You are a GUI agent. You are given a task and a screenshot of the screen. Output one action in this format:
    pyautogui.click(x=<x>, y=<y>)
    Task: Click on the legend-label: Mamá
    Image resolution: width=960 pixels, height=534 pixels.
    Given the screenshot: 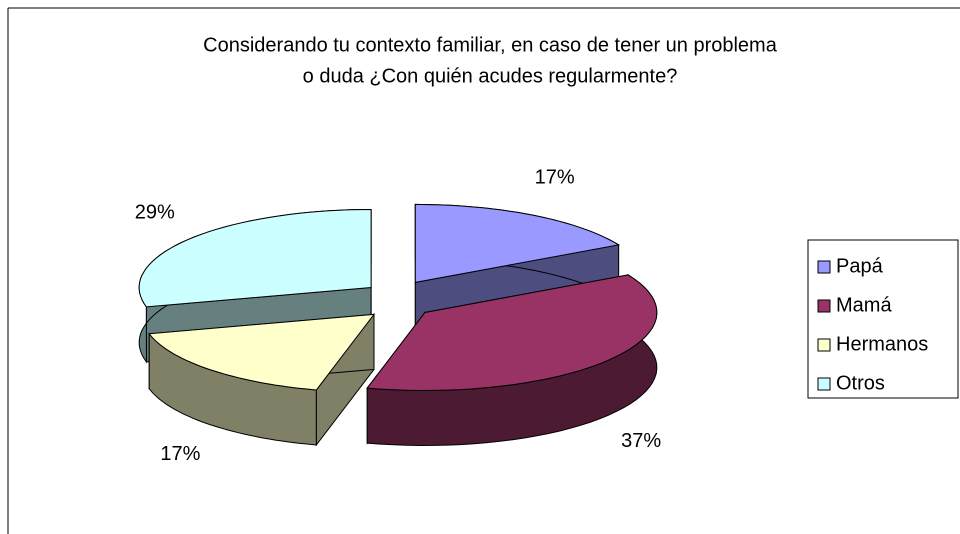 What is the action you would take?
    pyautogui.click(x=864, y=305)
    